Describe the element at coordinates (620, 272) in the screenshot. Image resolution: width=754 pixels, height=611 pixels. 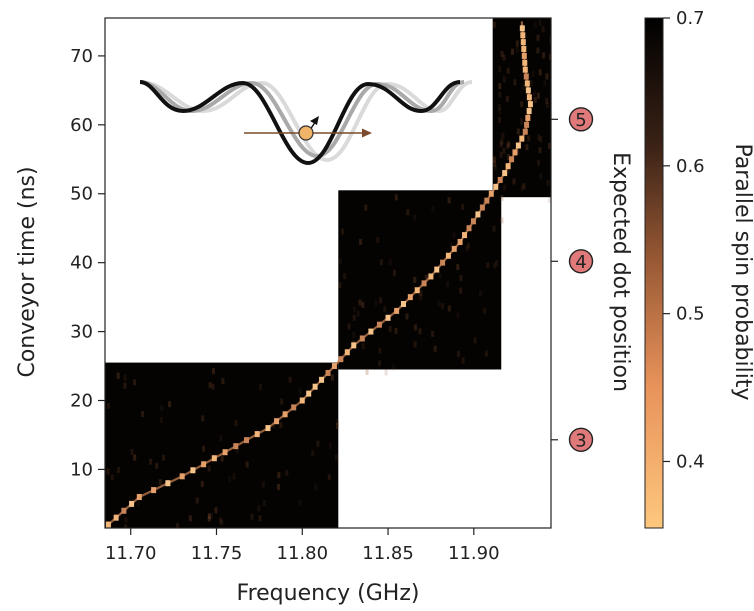
I see `right-axis-label: Expected dot position` at that location.